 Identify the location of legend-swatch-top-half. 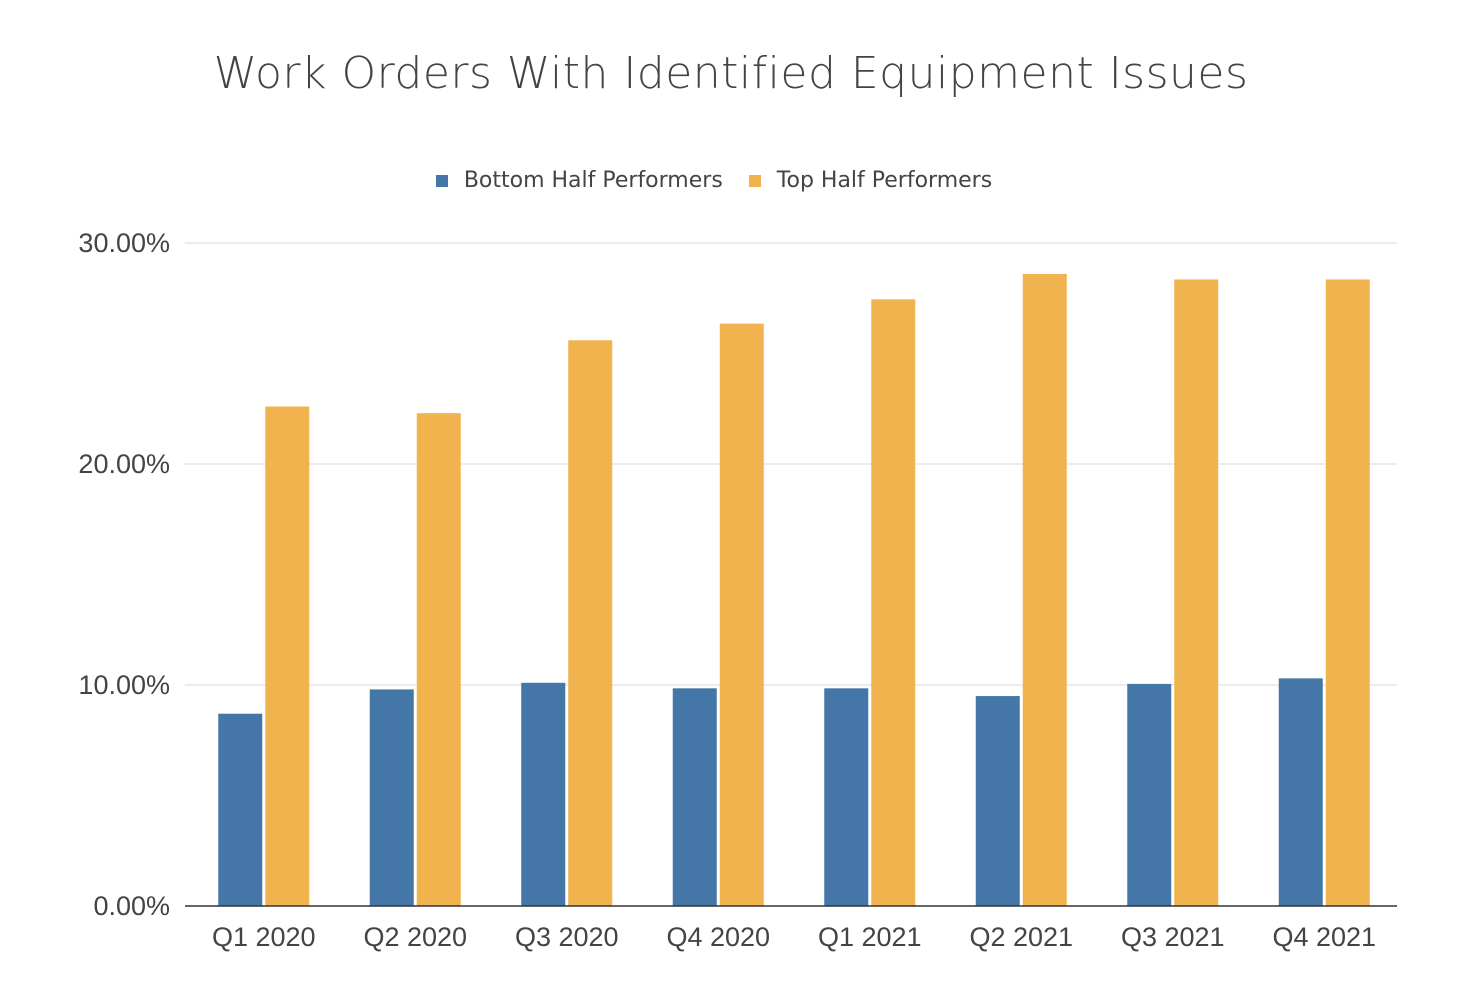
(754, 180).